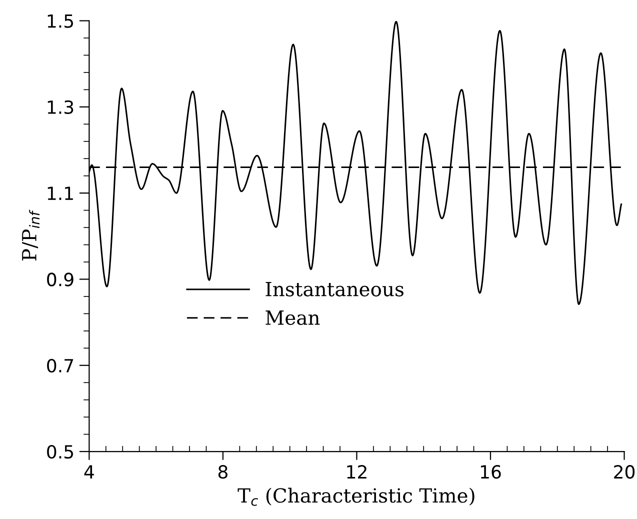  Describe the element at coordinates (490, 472) in the screenshot. I see `x-tick-label: 16` at that location.